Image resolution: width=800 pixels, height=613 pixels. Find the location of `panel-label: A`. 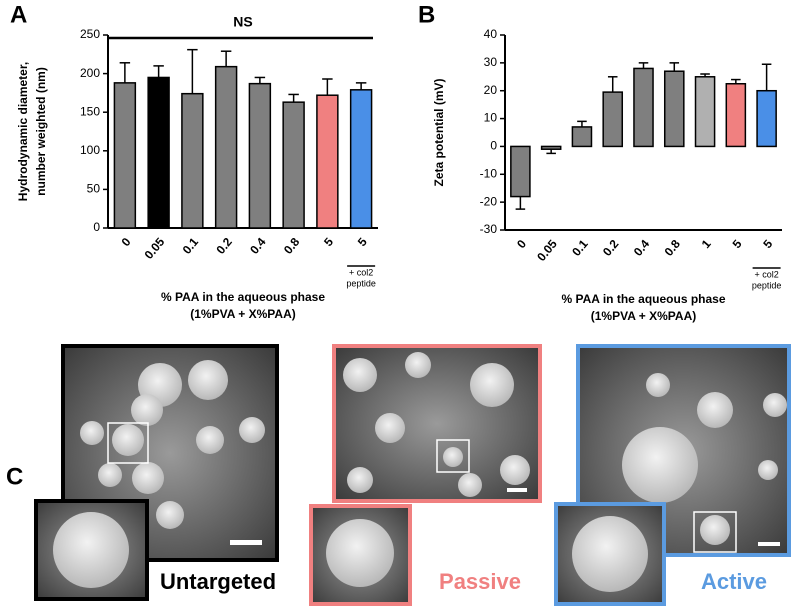

panel-label: A is located at coordinates (18, 14).